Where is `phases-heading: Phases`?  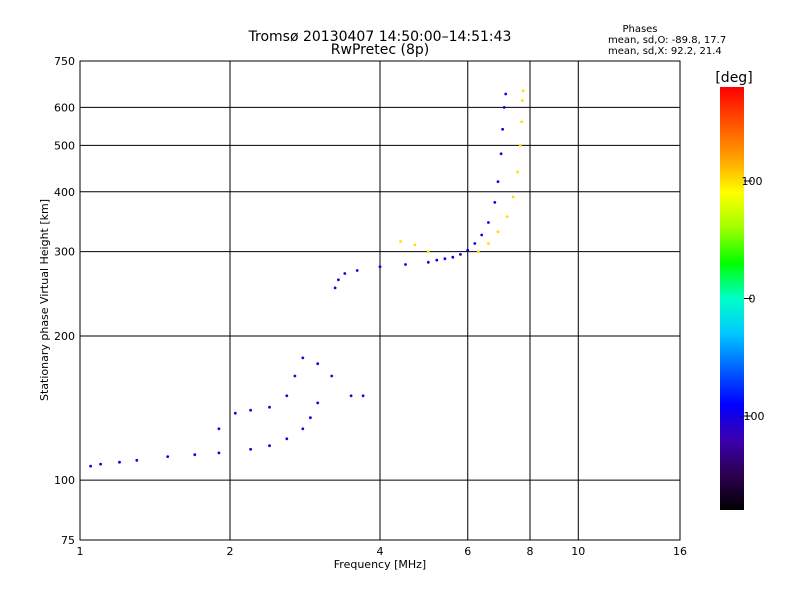
phases-heading: Phases is located at coordinates (639, 29).